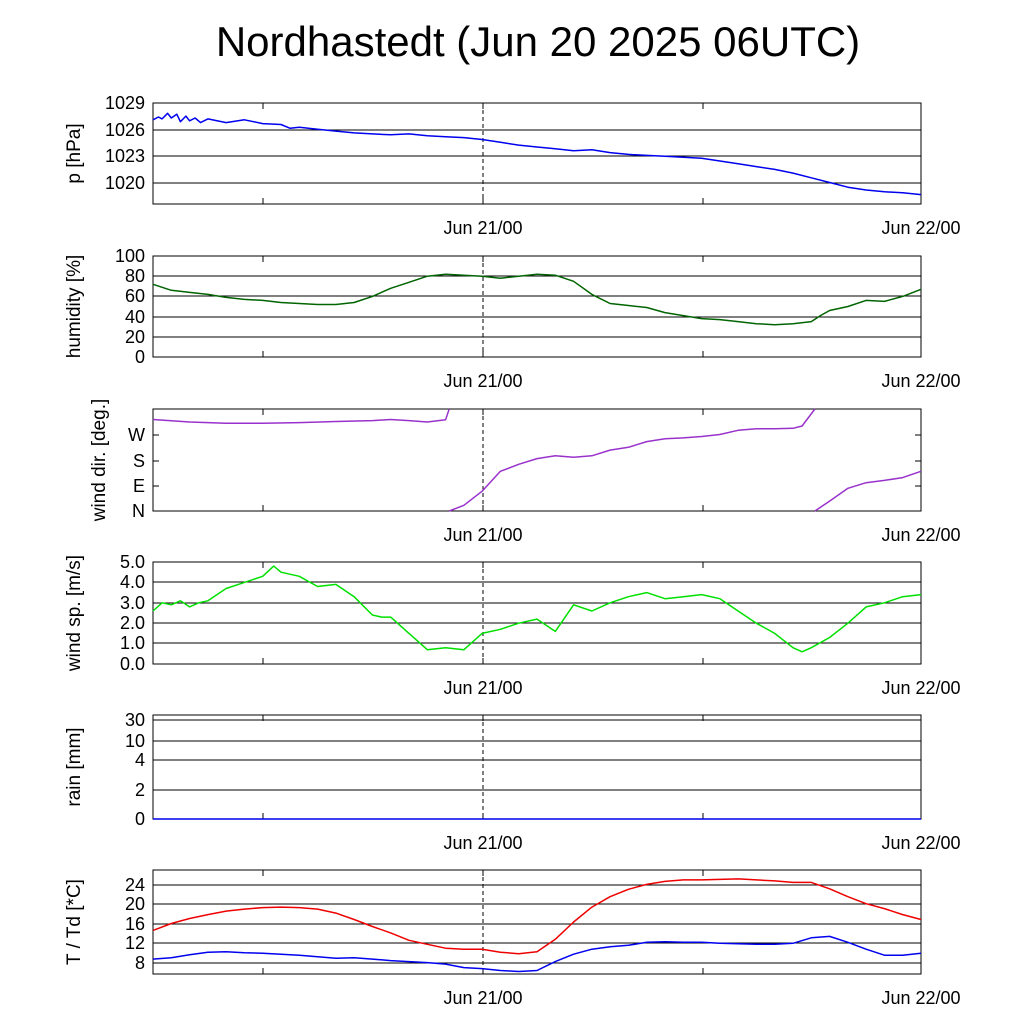  What do you see at coordinates (135, 276) in the screenshot?
I see `y-tick-label: 80` at bounding box center [135, 276].